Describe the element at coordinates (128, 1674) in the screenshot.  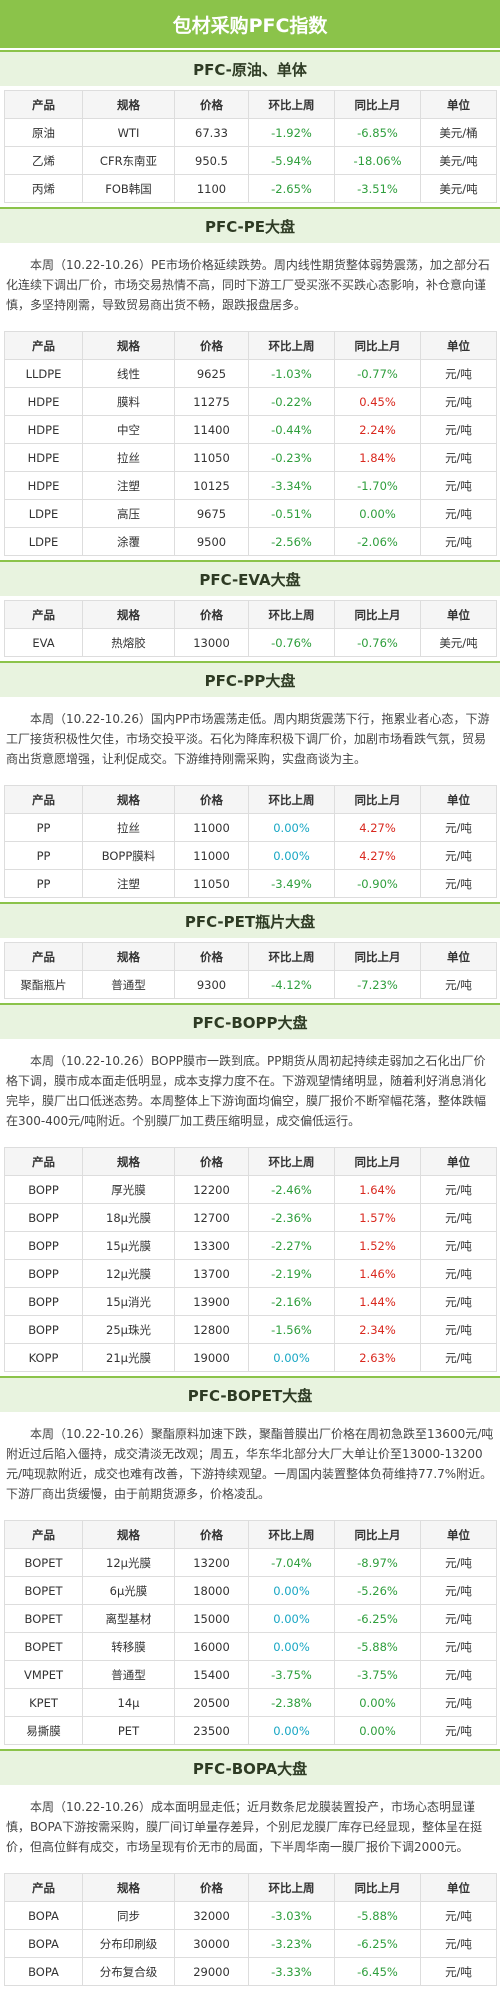
I see `cell: 普通型` at that location.